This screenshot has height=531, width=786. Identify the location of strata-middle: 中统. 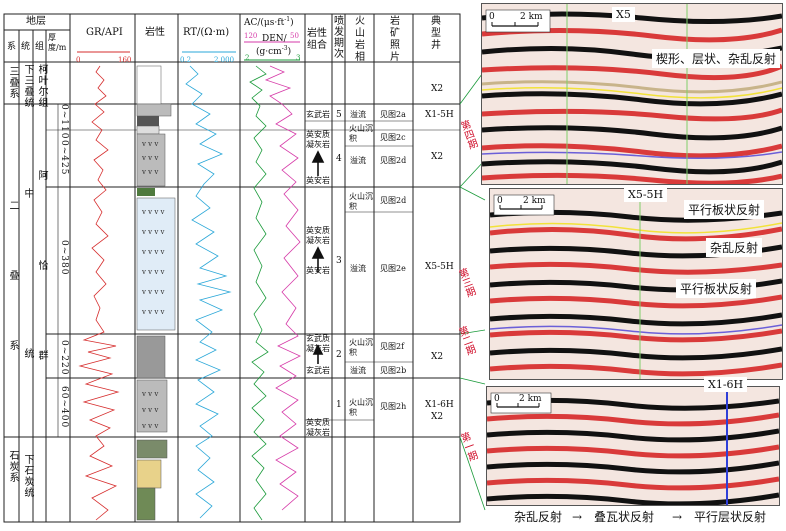
(27, 348).